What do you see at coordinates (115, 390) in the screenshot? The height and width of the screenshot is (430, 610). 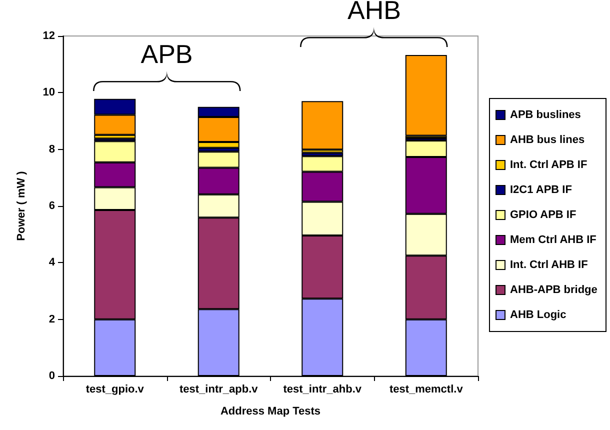 I see `x-tick-label: test_gpio.v` at bounding box center [115, 390].